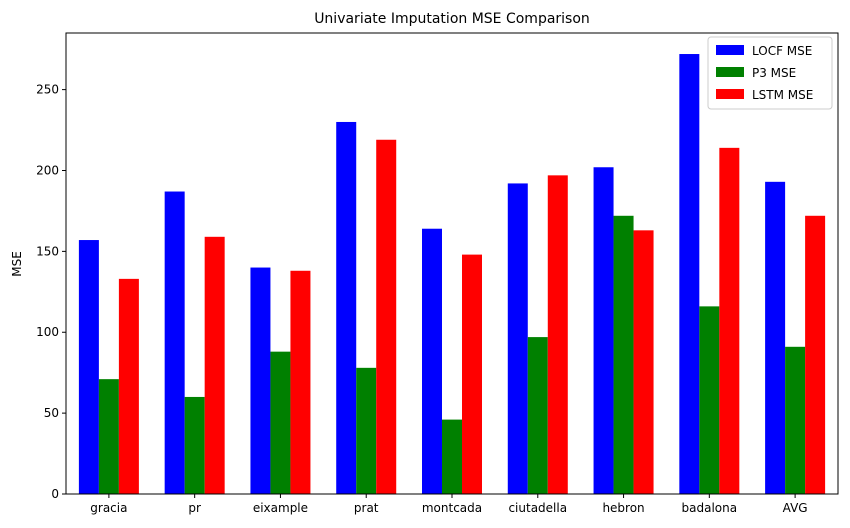  Describe the element at coordinates (452, 508) in the screenshot. I see `x-tick-label: montcada` at that location.